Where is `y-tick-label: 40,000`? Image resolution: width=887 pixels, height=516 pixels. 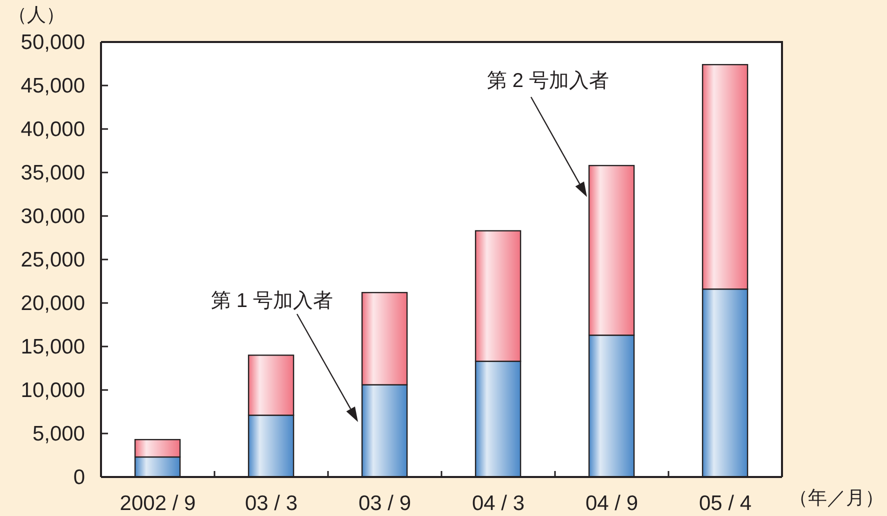 y-tick-label: 40,000 is located at coordinates (52, 129).